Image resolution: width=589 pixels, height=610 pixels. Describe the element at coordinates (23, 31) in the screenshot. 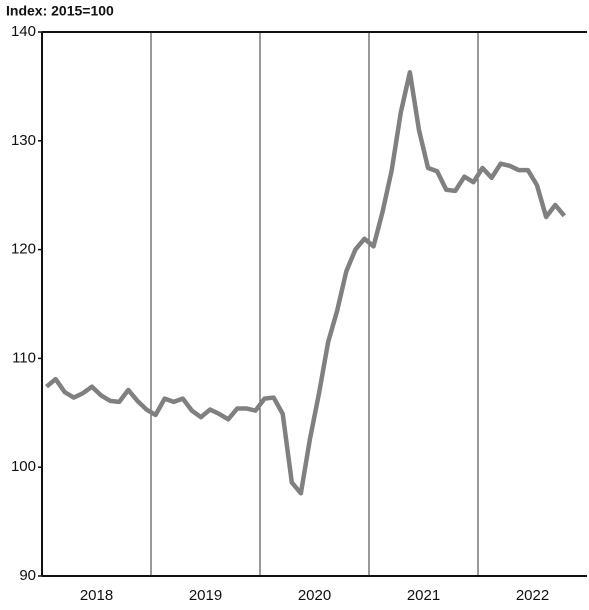

I see `y-tick-label: 140` at that location.